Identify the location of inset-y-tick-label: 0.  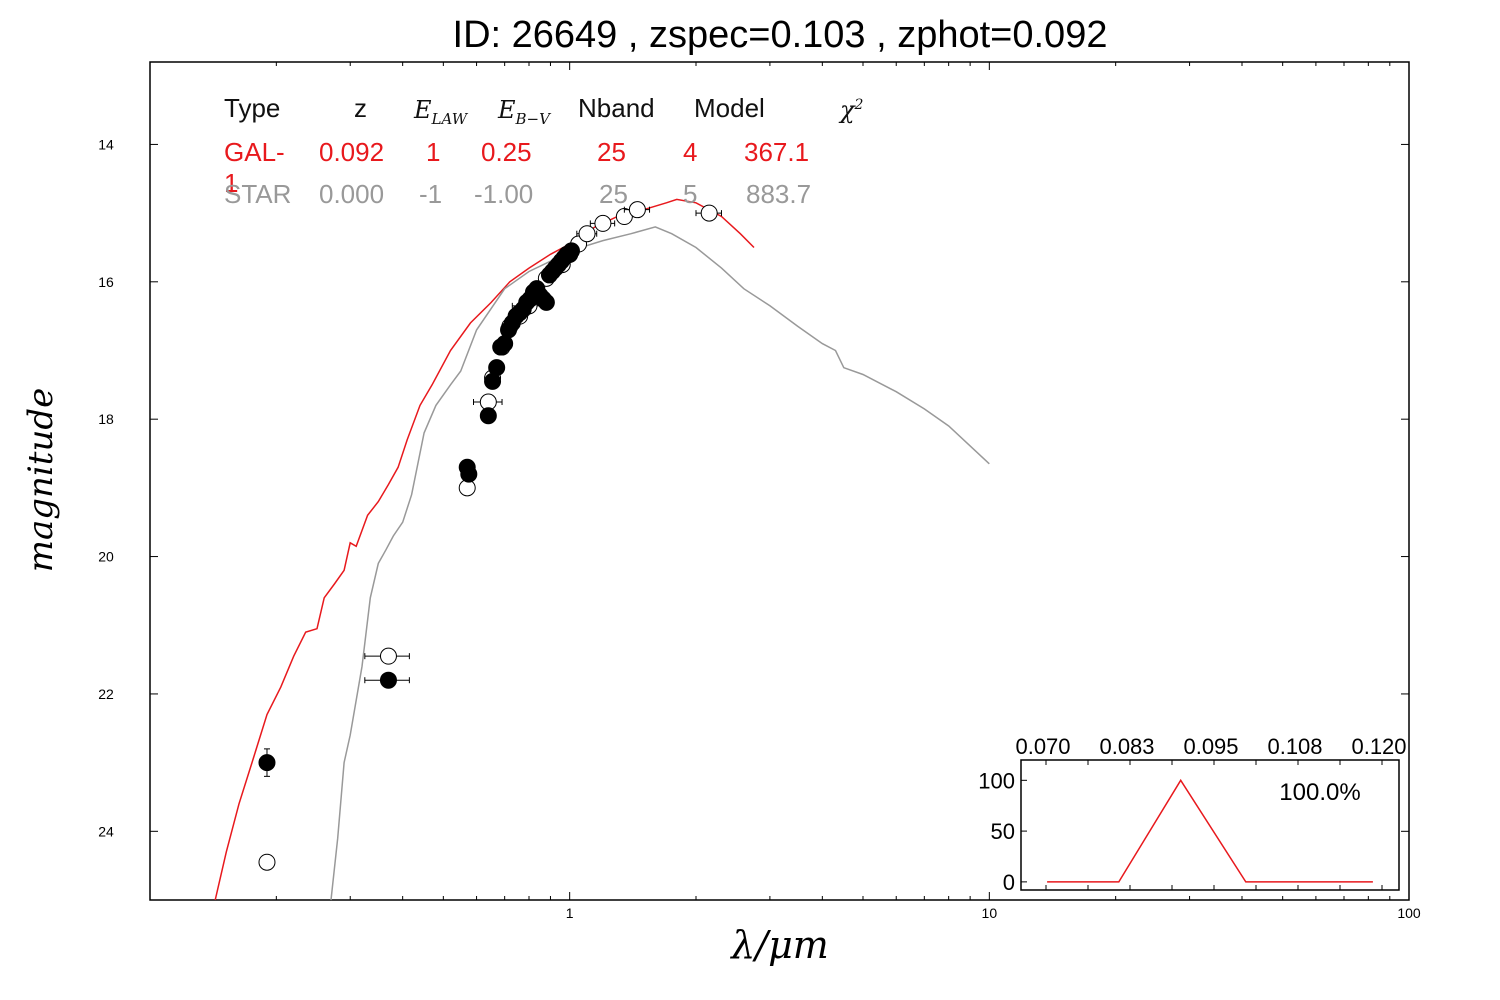
(1009, 882).